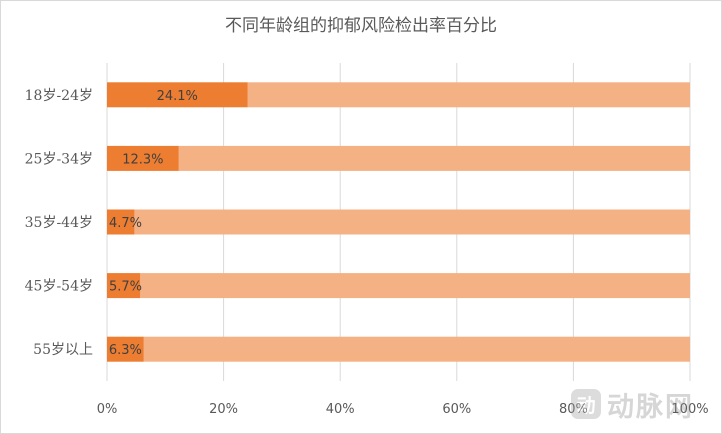  I want to click on data-label: 4.7%, so click(125, 223).